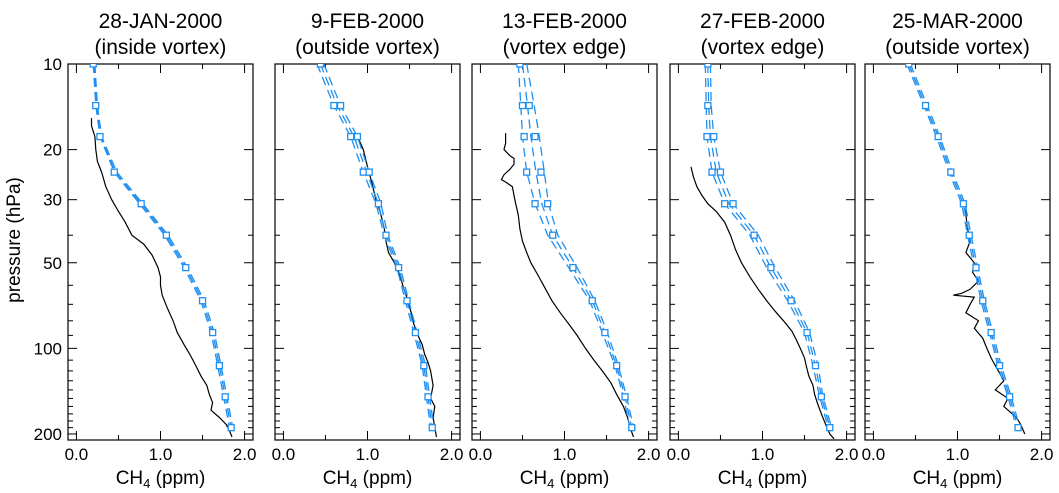  Describe the element at coordinates (763, 47) in the screenshot. I see `panel-title-location: (vortex edge)` at that location.